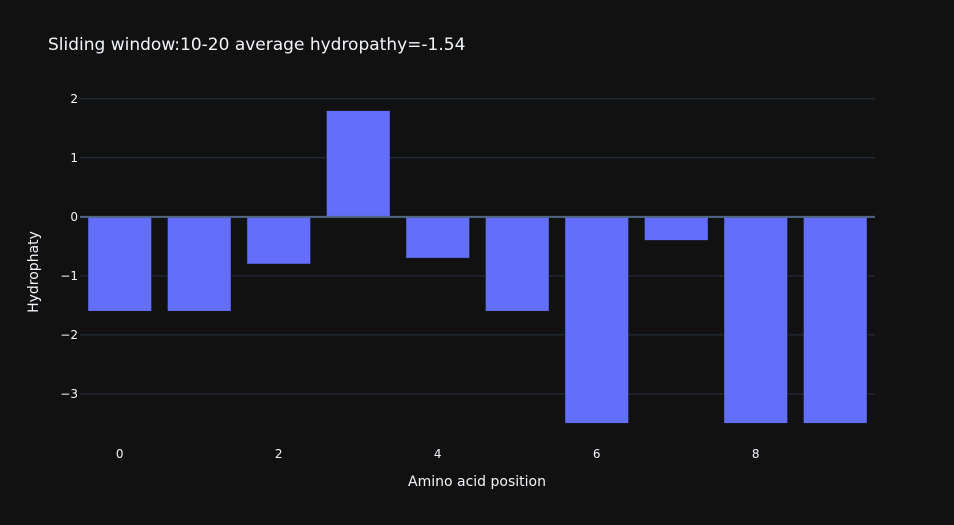 The width and height of the screenshot is (954, 525). I want to click on x-tick-label: 4, so click(438, 454).